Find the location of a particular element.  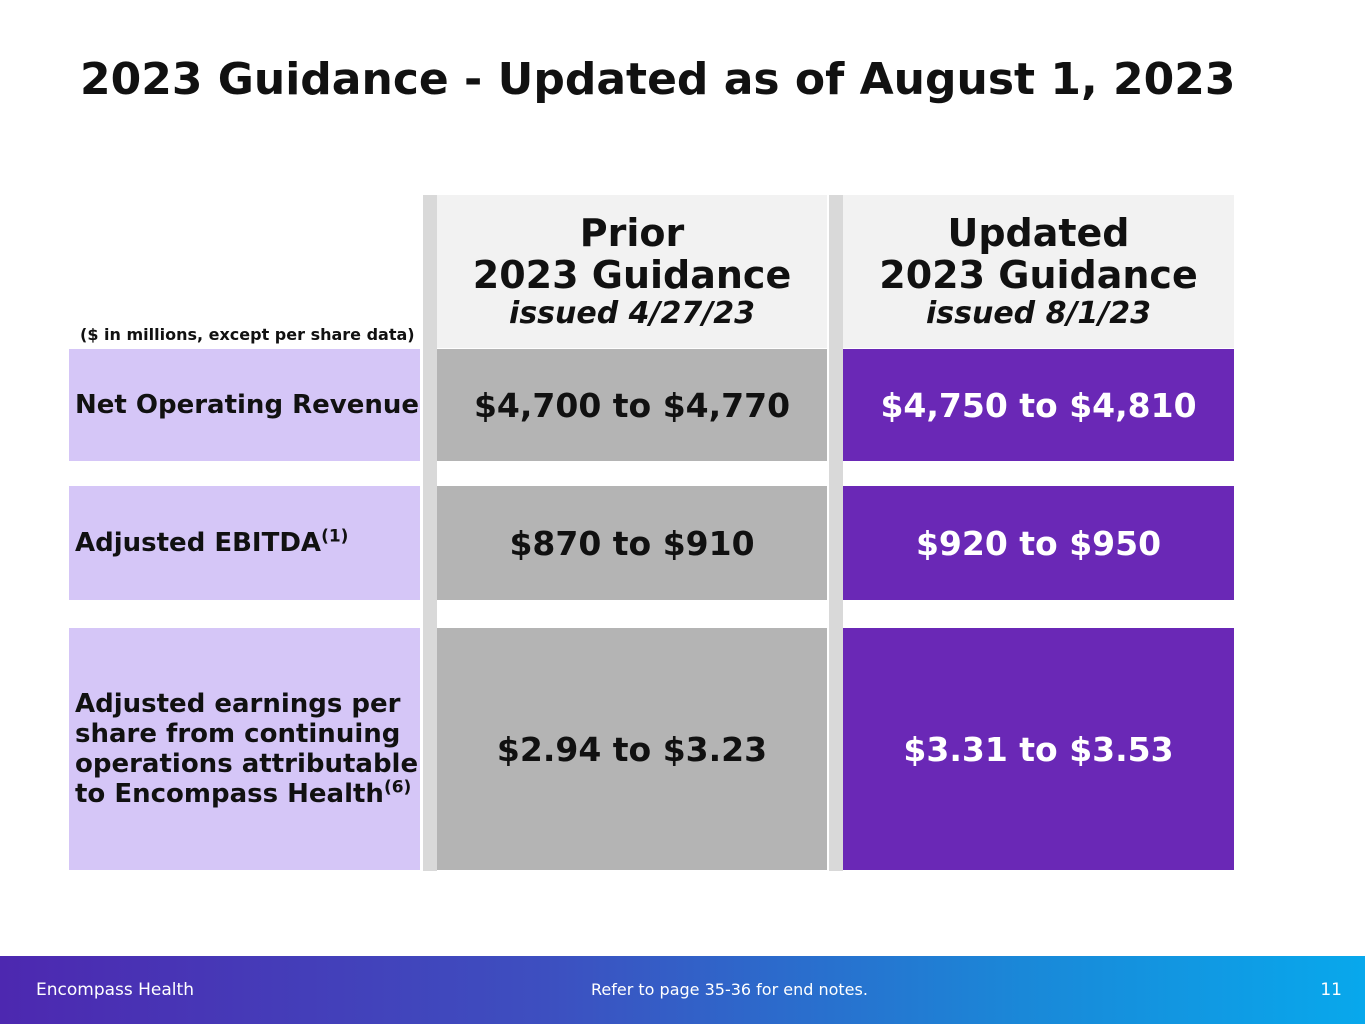

prior-header-line2: 2023 Guidance is located at coordinates (632, 274).